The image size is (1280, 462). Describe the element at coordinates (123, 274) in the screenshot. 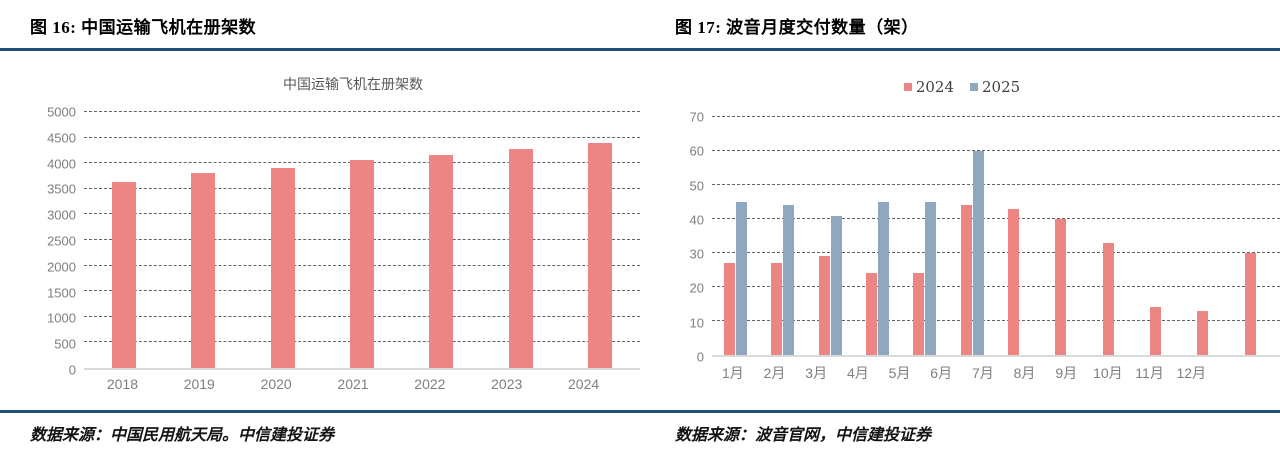

I see `bar-2018` at that location.